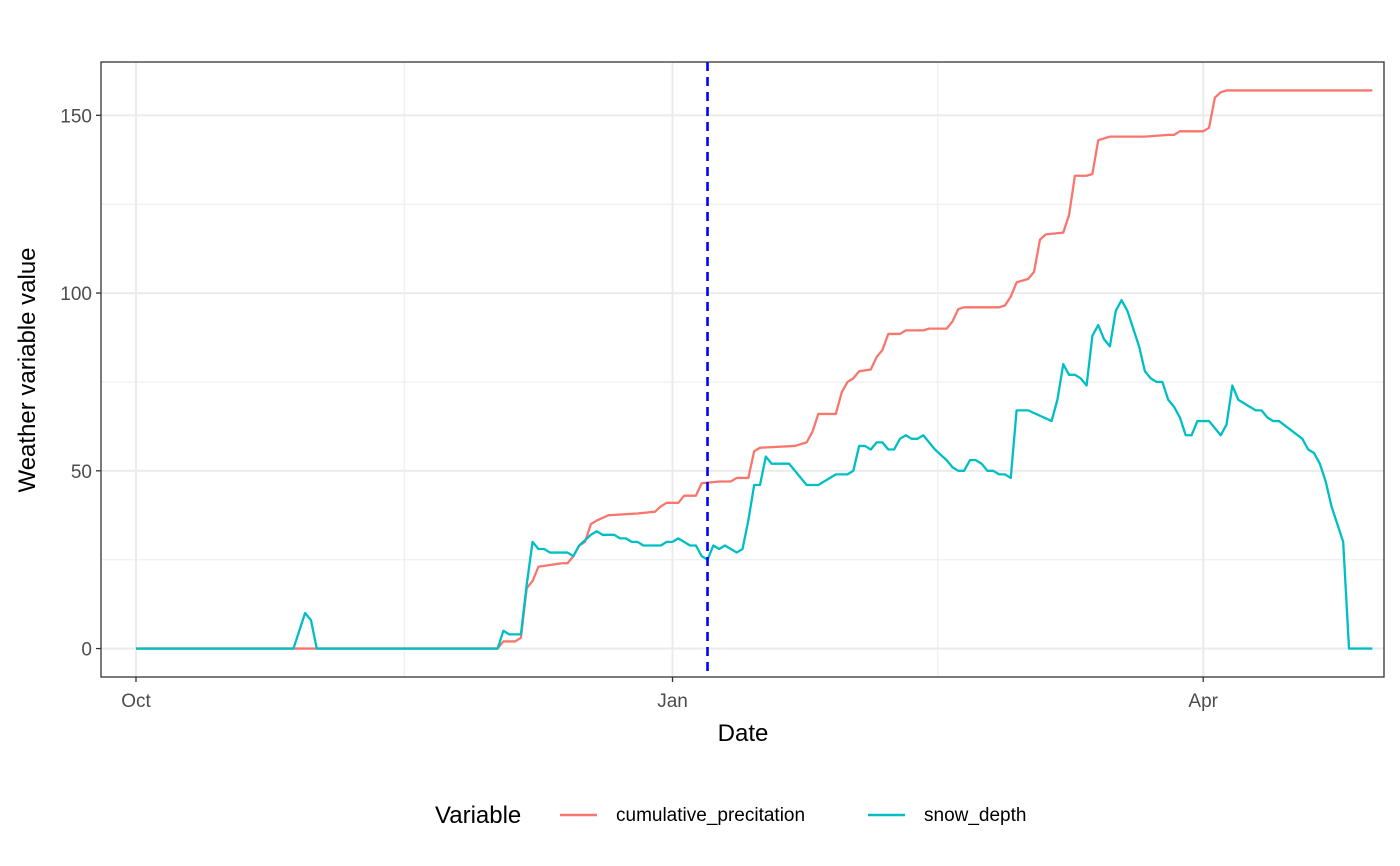  Describe the element at coordinates (743, 733) in the screenshot. I see `x-axis-title: Date` at that location.